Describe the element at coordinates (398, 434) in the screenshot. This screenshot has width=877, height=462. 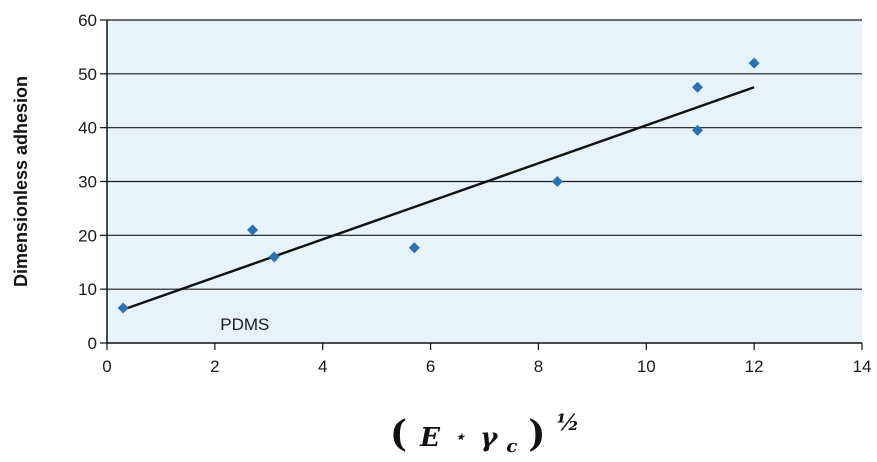
I see `x-label-open-paren: (` at that location.